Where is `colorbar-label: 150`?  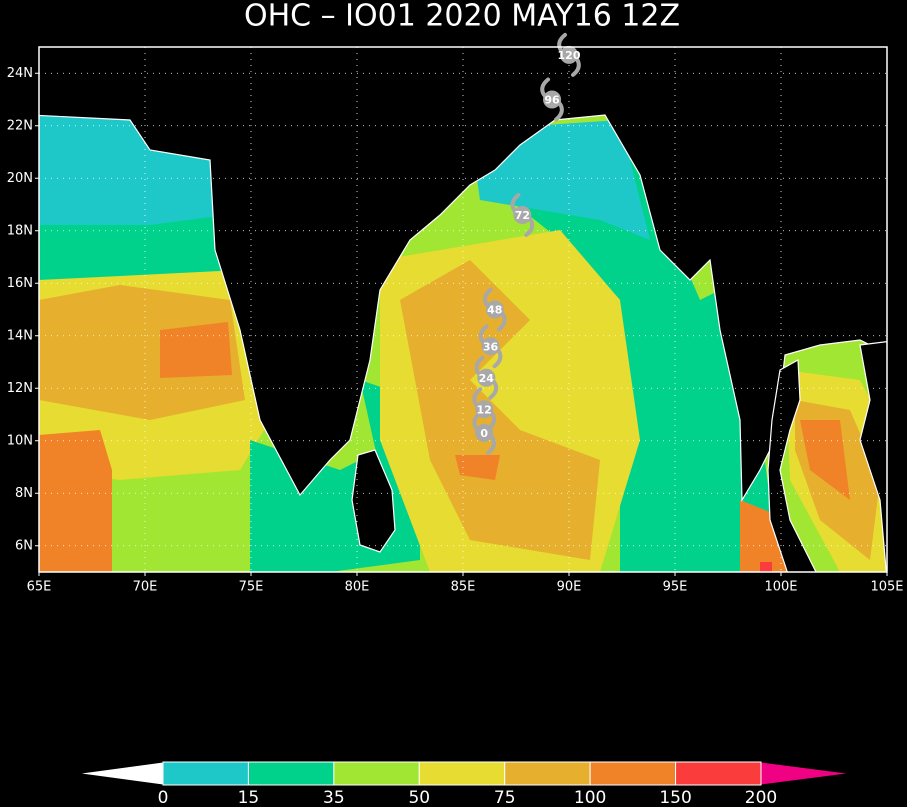 colorbar-label: 150 is located at coordinates (675, 797).